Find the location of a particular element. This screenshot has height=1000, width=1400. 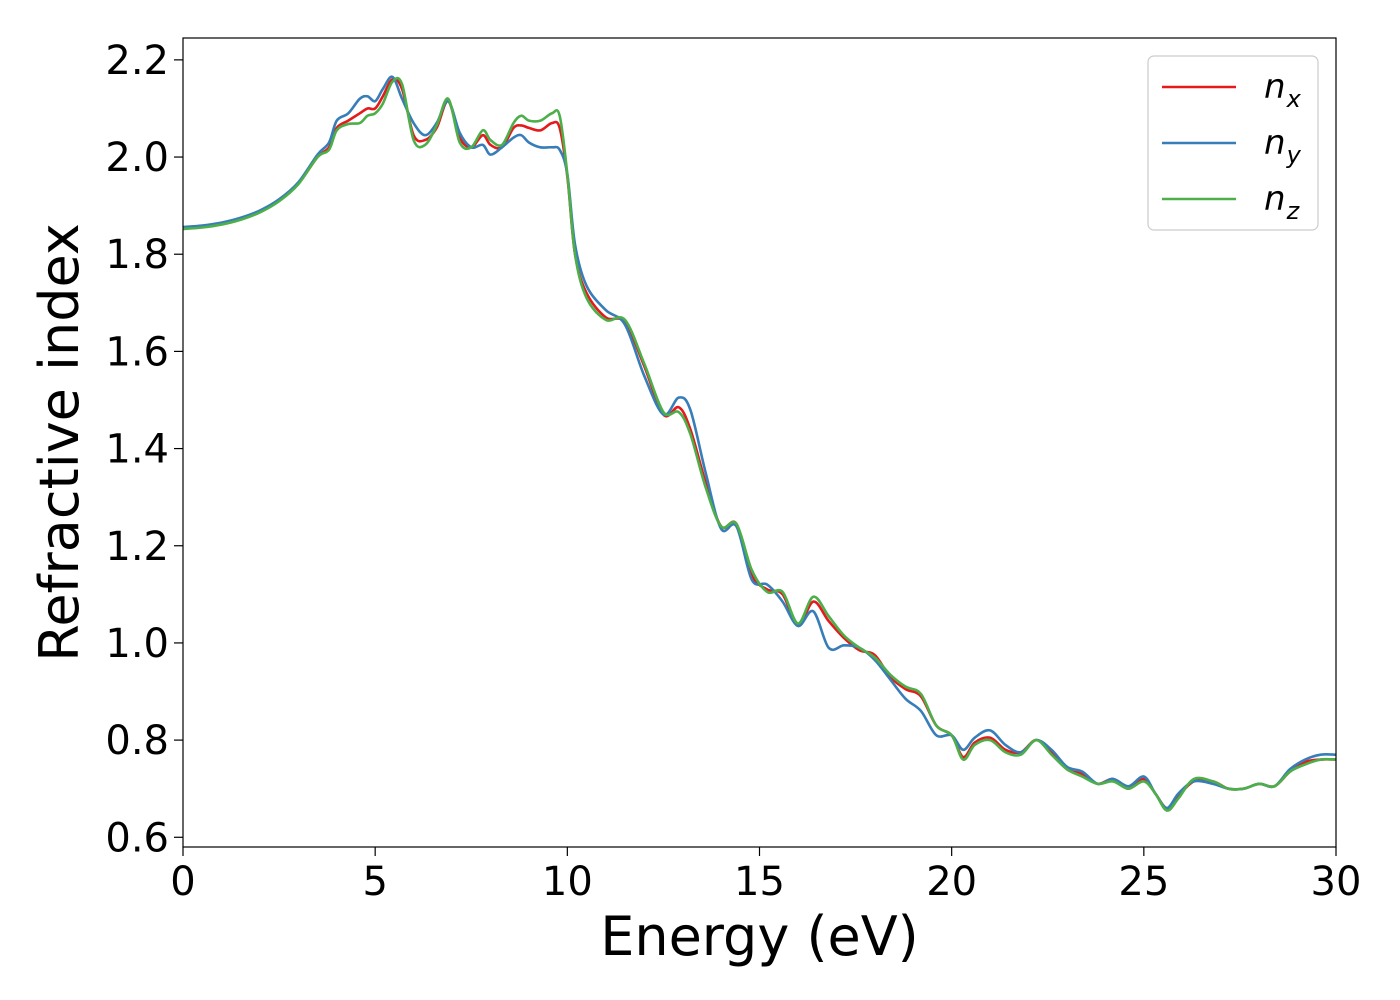

y-tick-label: 1.6 is located at coordinates (137, 352).